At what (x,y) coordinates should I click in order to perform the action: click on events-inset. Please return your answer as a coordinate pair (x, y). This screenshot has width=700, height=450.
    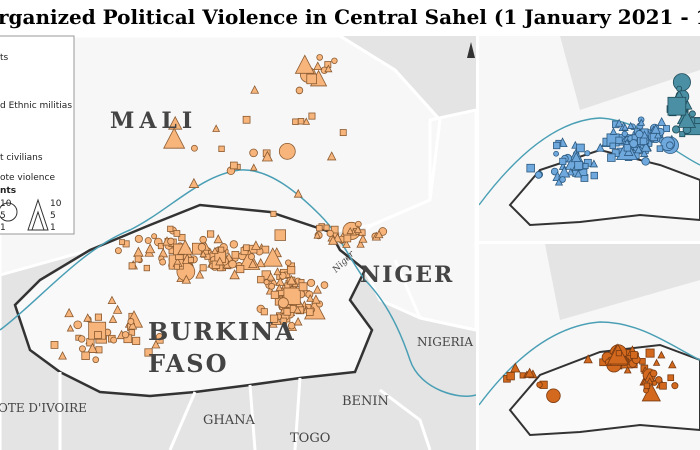
    Looking at the image, I should click on (613, 129).